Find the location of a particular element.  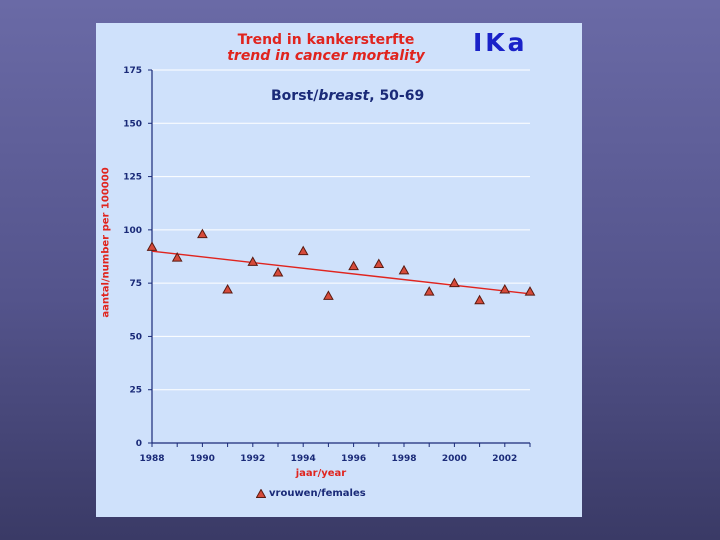

x-tick-label: 1994 is located at coordinates (303, 459).